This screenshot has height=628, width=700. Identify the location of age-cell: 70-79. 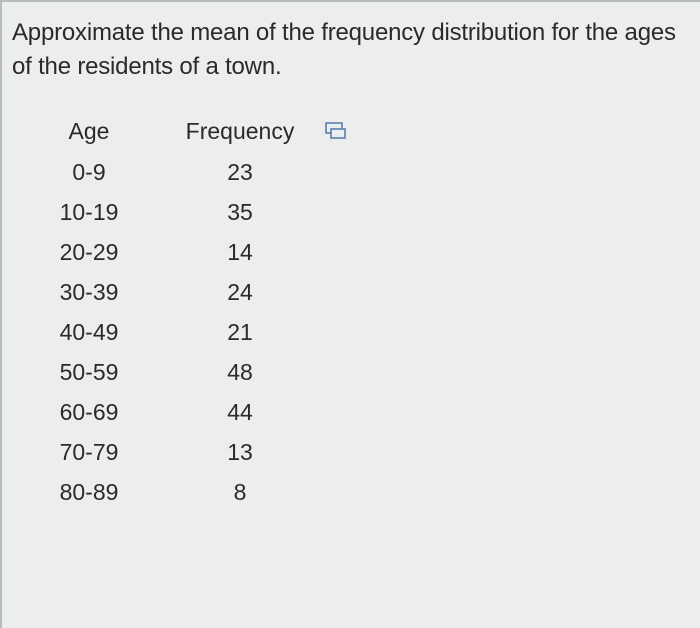
(89, 452).